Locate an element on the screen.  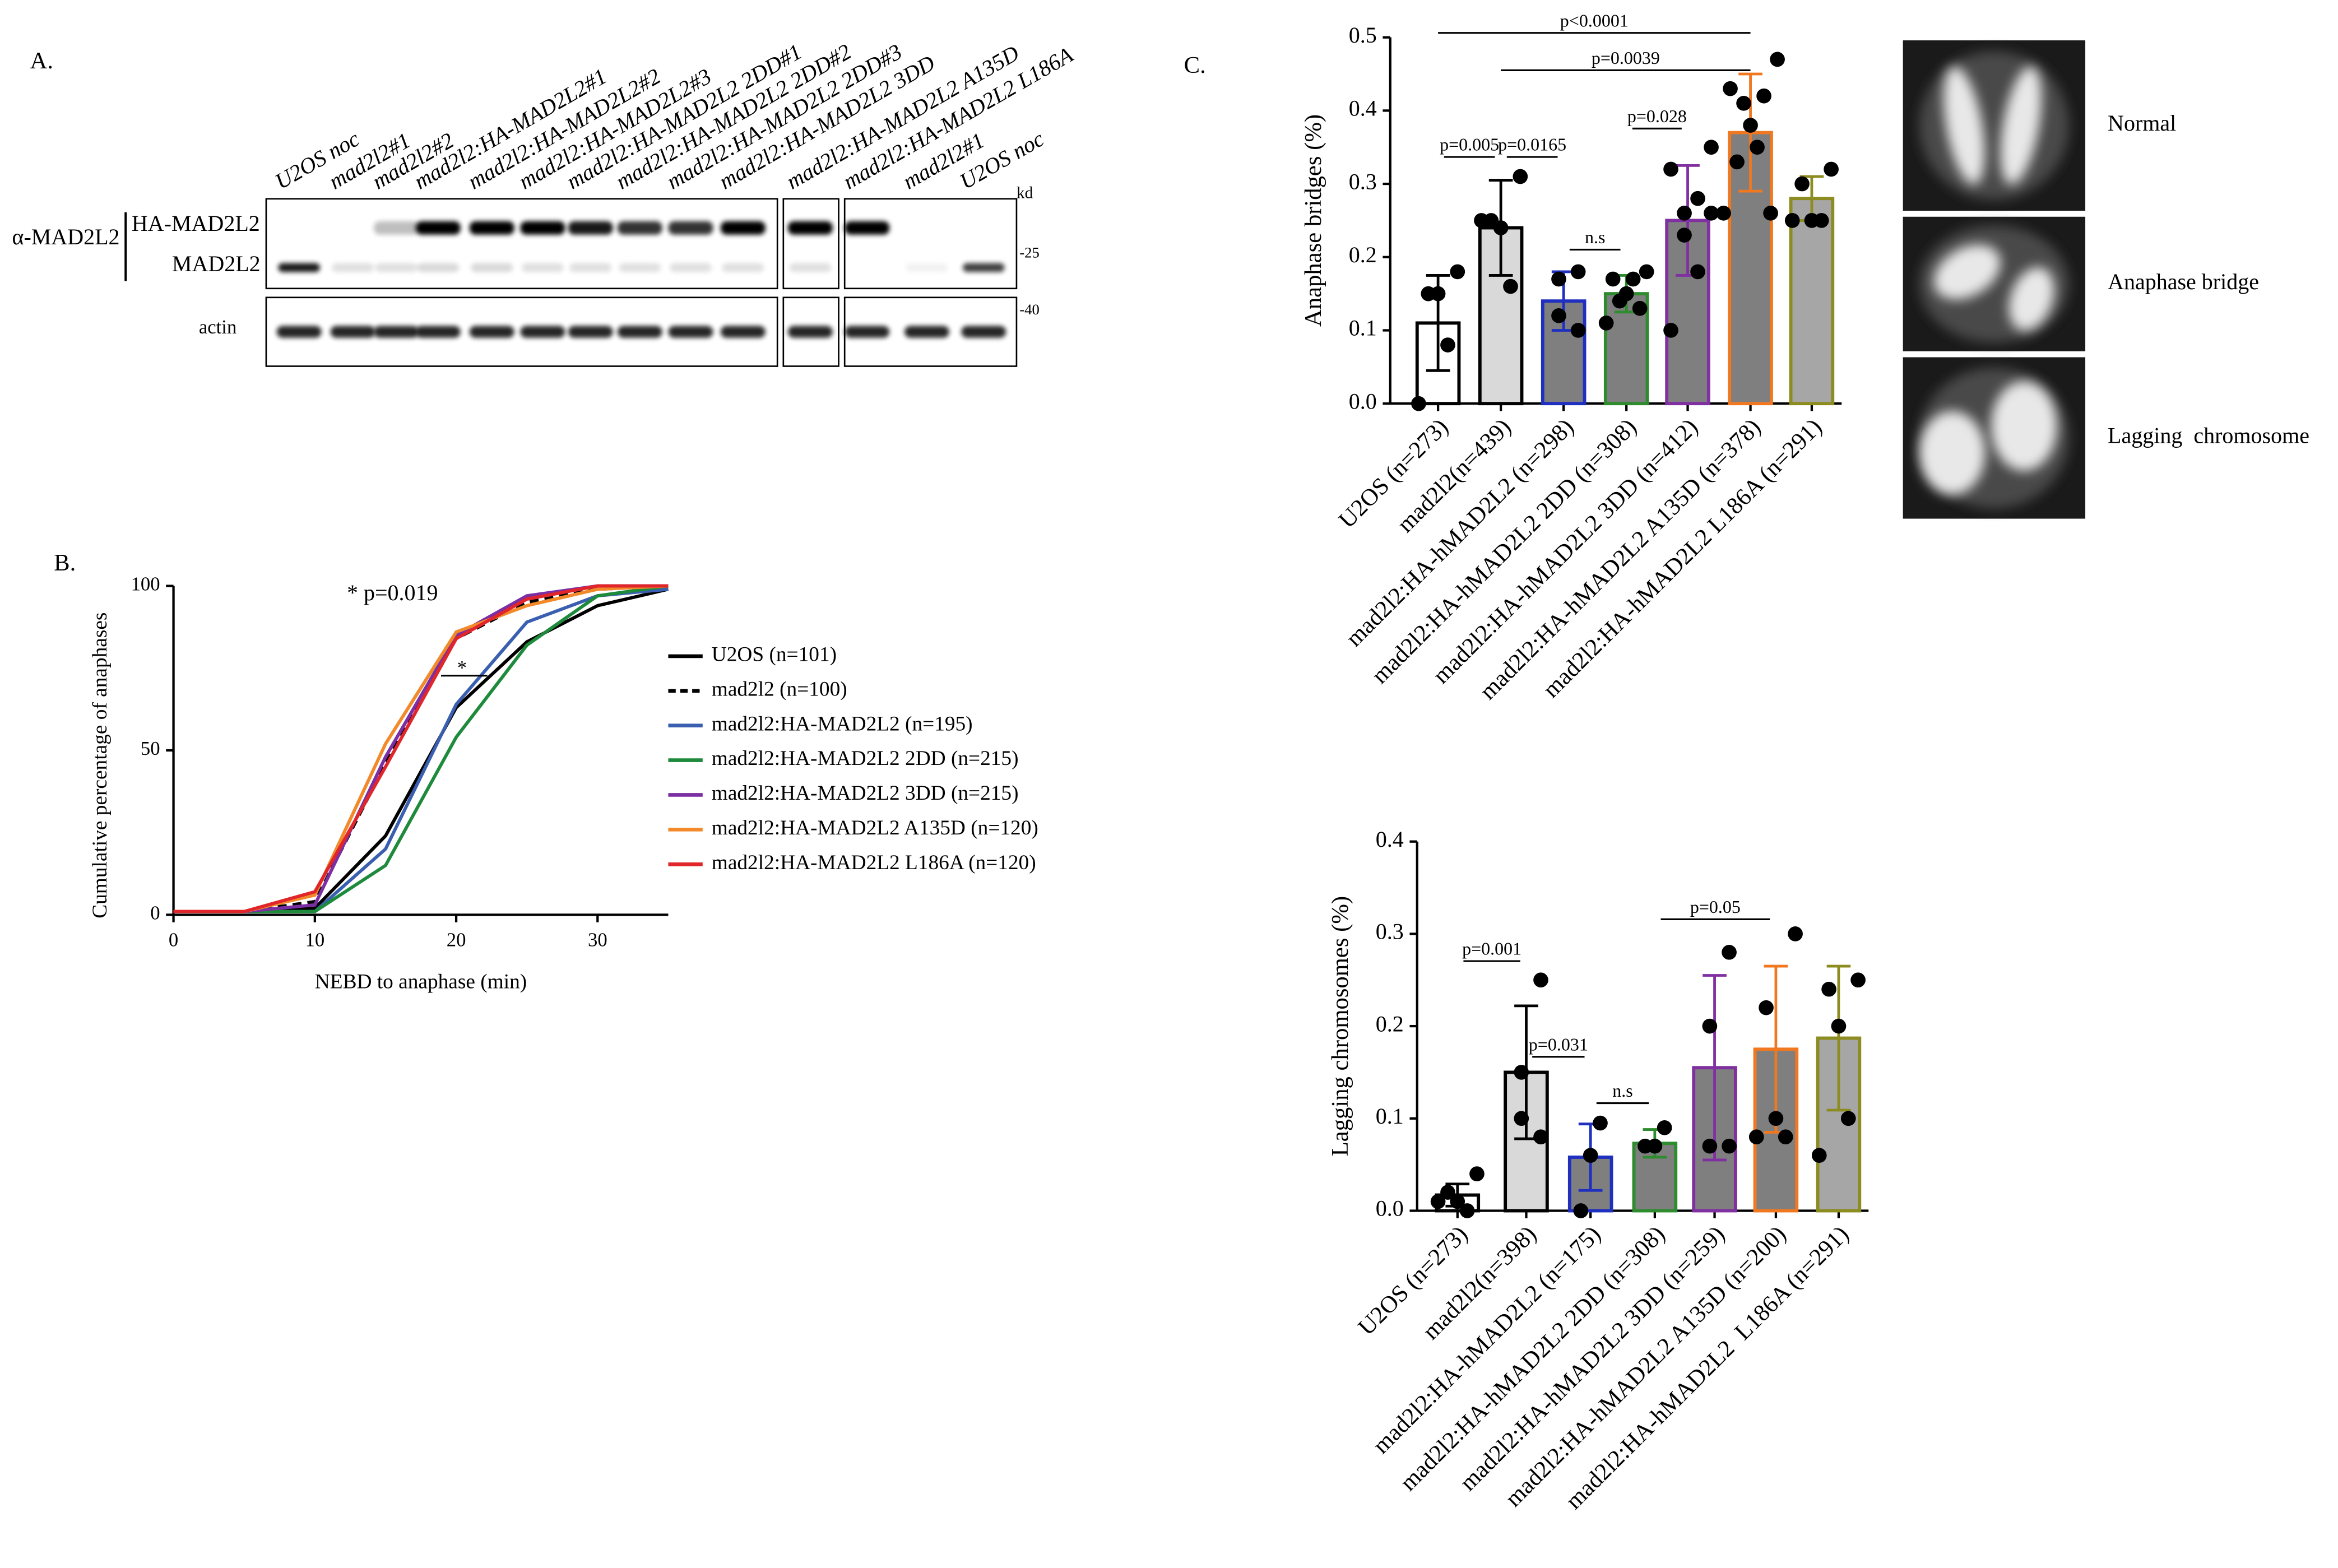
annotation: p=0.0039 is located at coordinates (1626, 58).